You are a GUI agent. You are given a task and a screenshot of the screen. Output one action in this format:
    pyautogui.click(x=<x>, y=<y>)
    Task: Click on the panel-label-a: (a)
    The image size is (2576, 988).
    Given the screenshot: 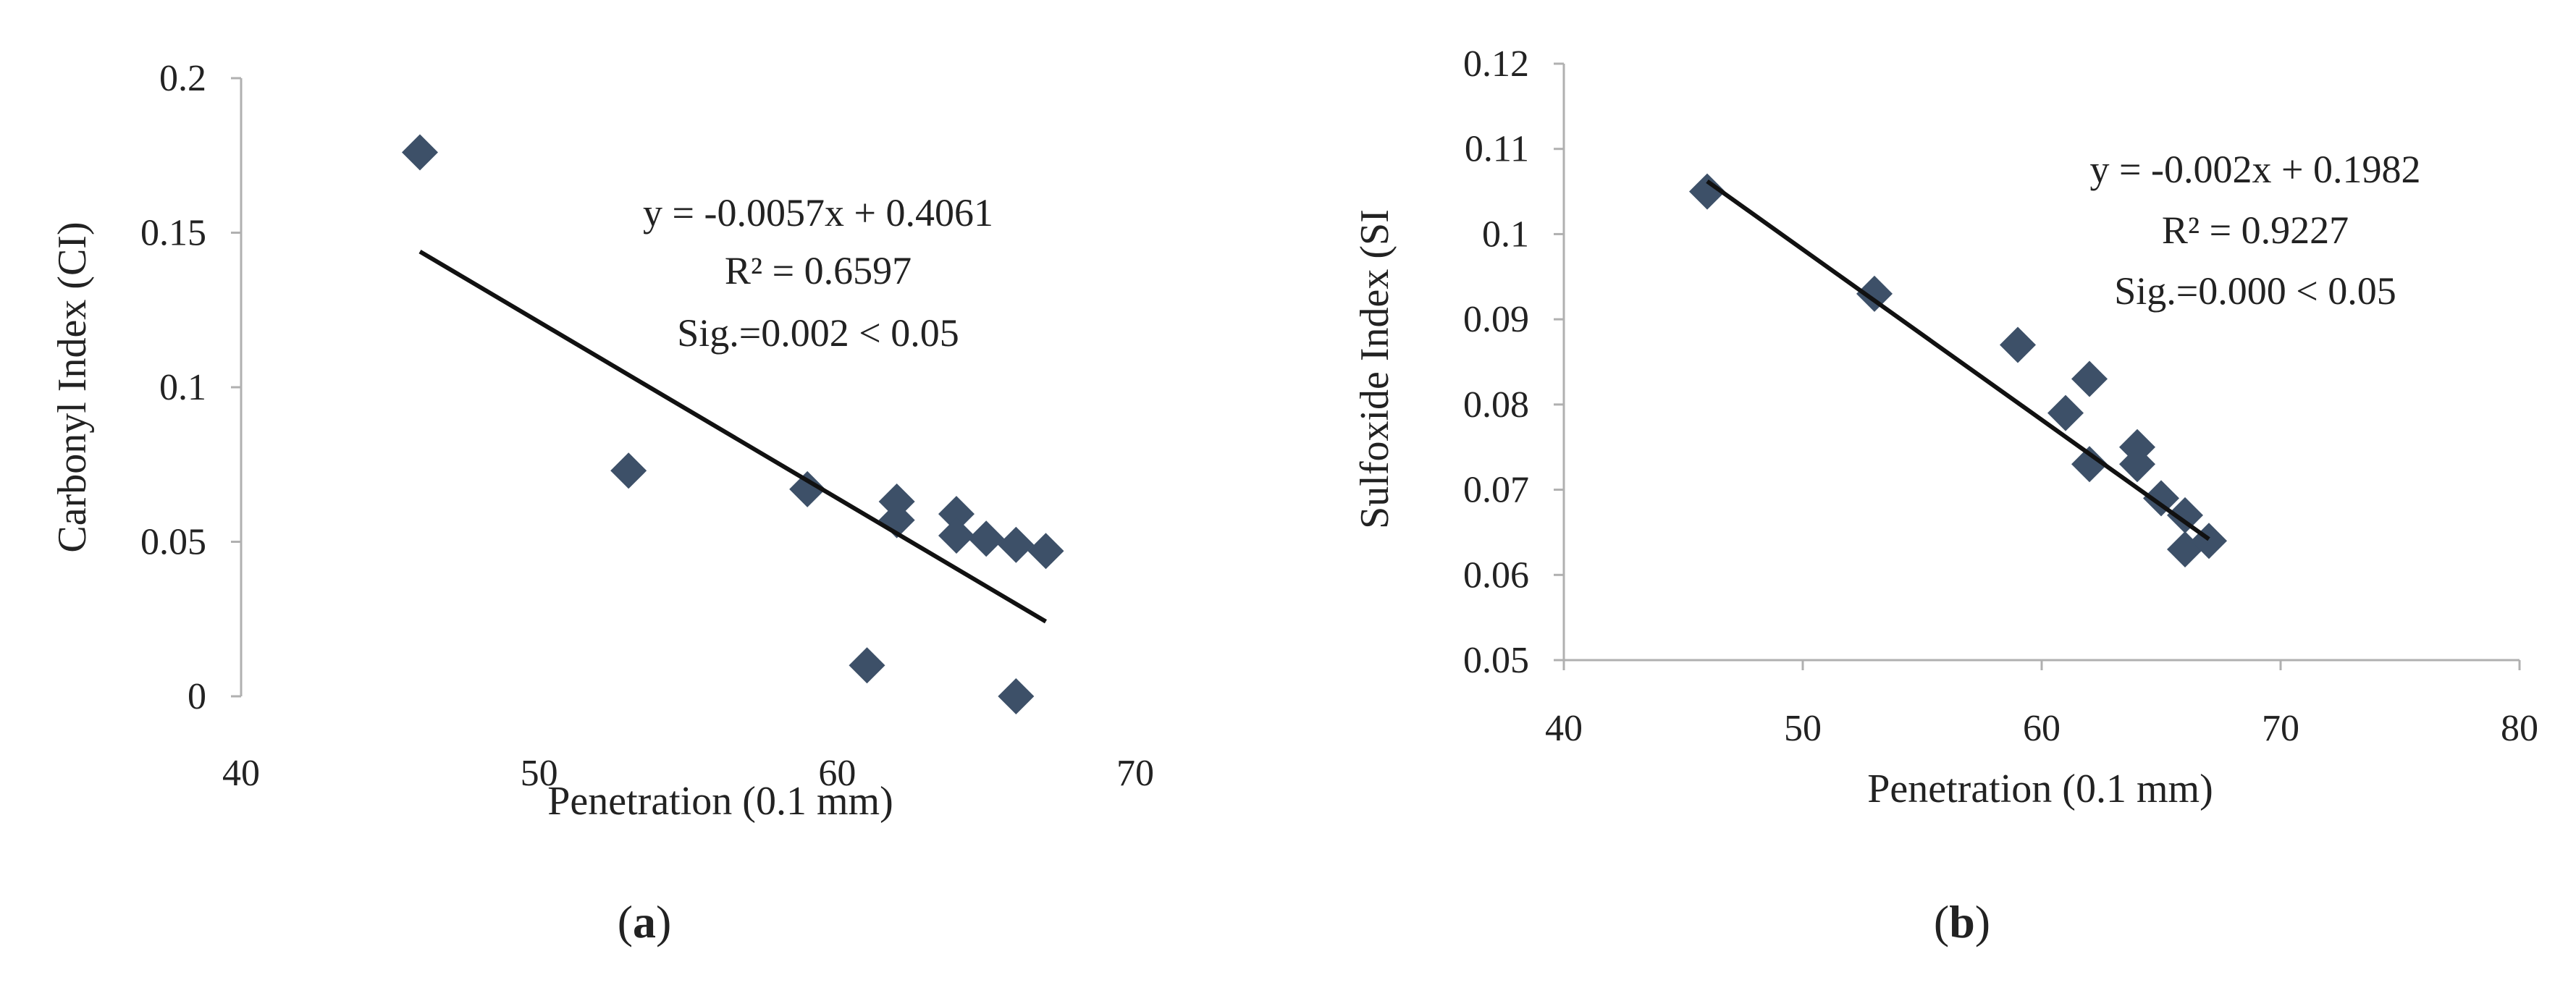 What is the action you would take?
    pyautogui.click(x=645, y=921)
    